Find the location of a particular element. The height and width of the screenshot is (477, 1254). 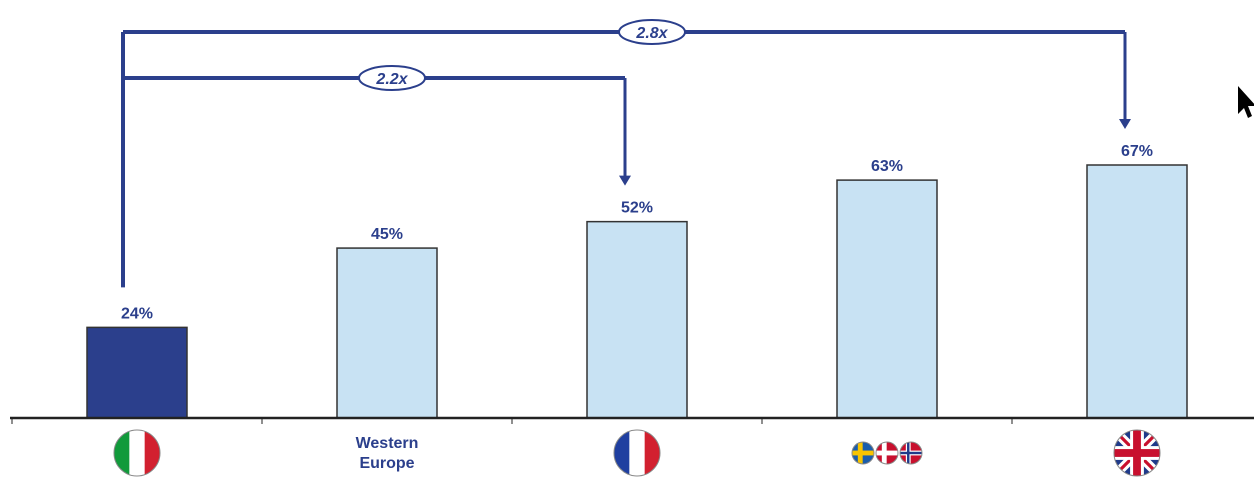

france-flag-icon is located at coordinates (637, 453).